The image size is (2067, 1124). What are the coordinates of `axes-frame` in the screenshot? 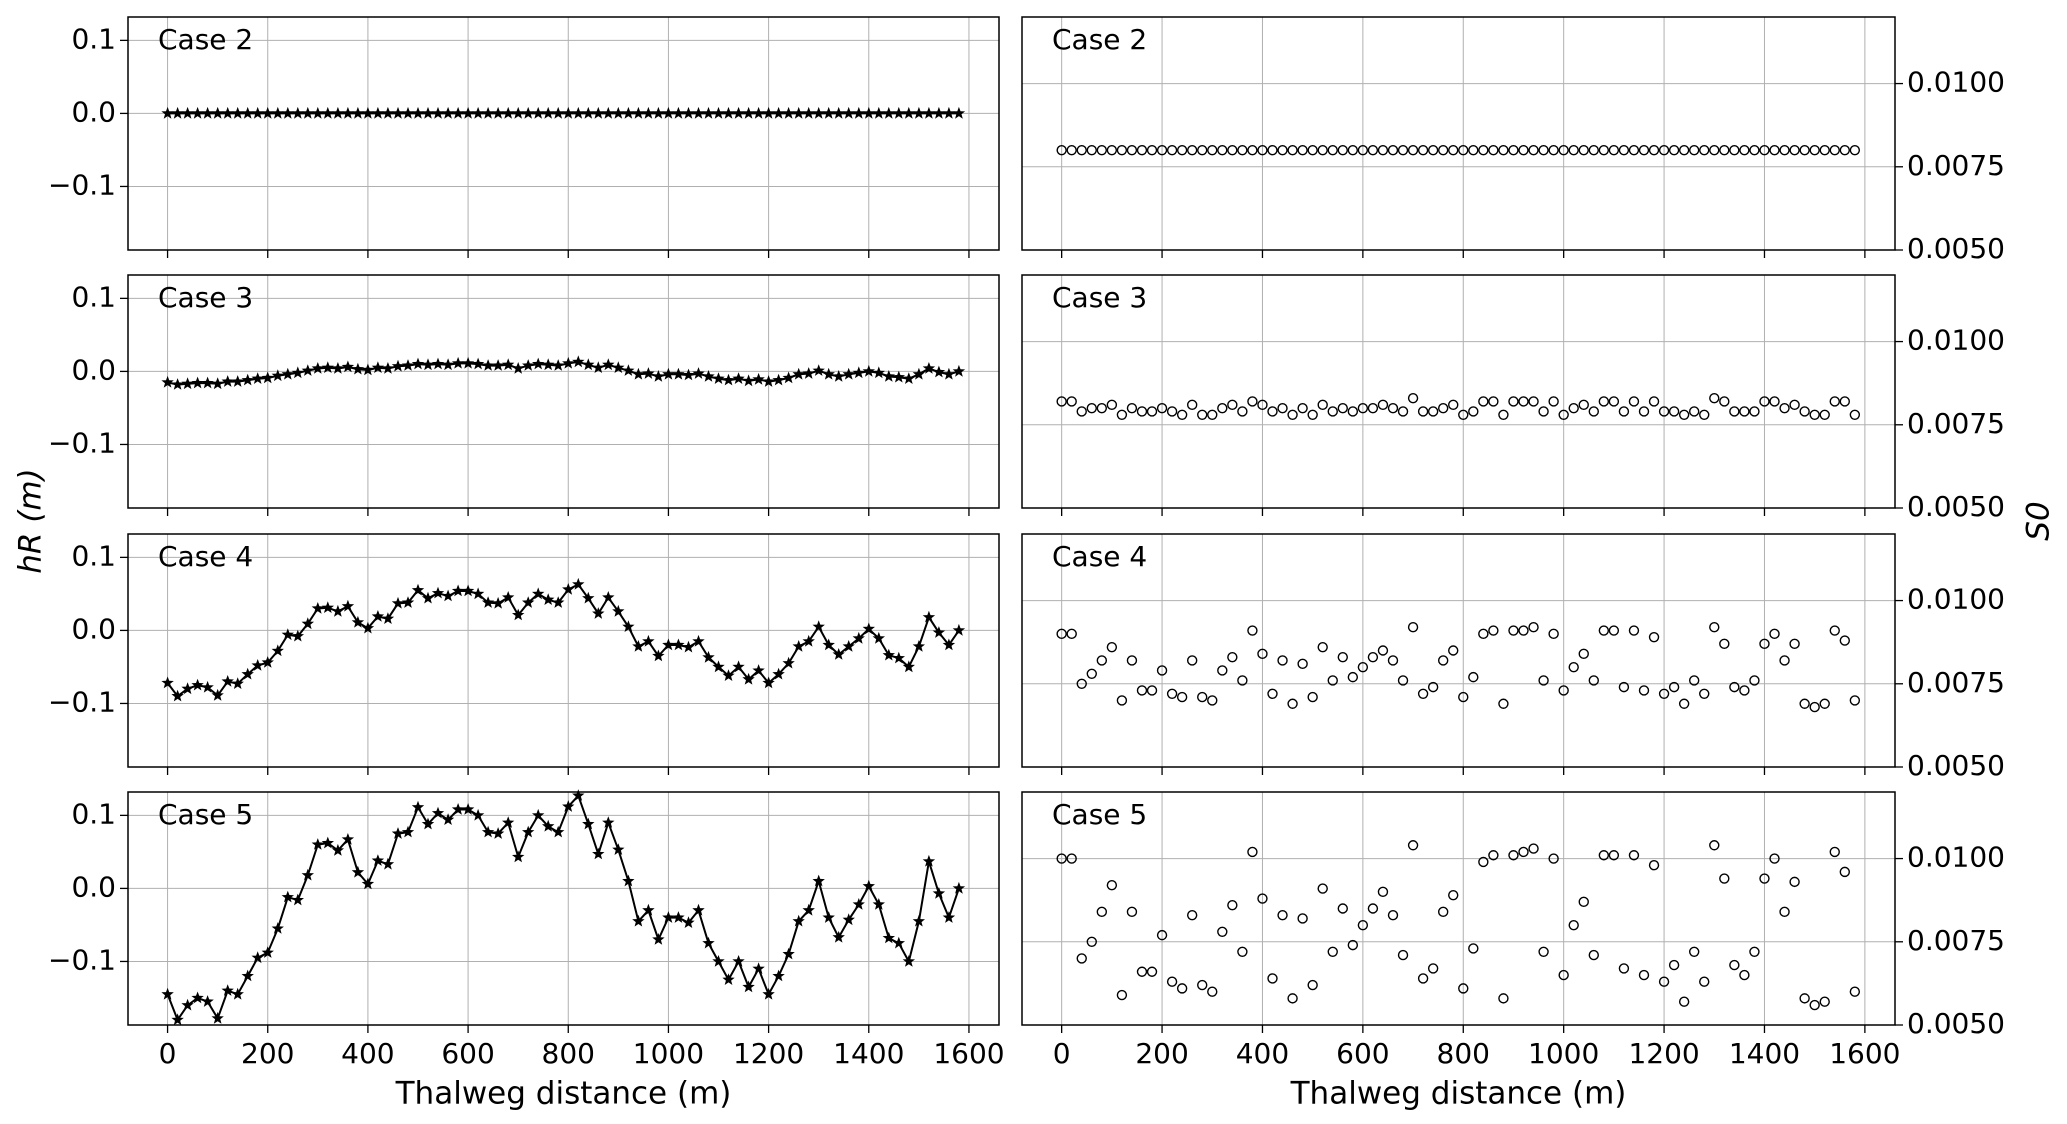 It's located at (563, 650).